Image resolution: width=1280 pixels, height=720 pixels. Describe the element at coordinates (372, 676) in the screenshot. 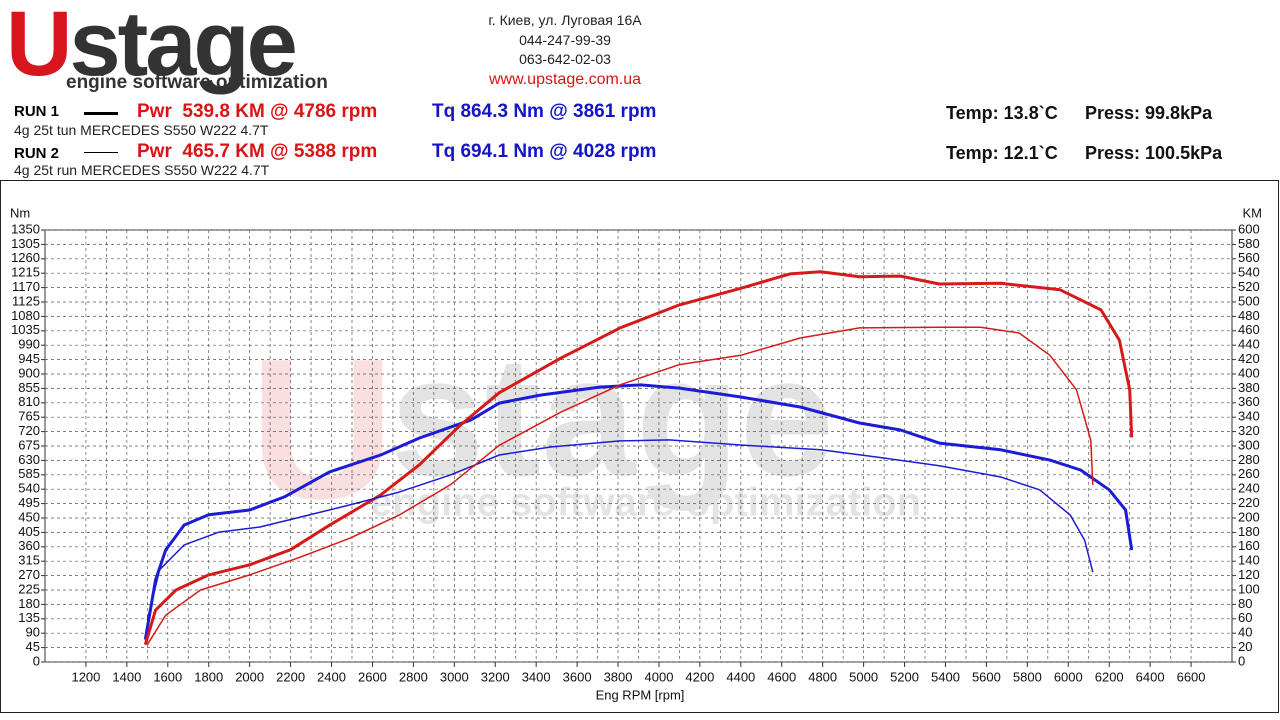

I see `x-tick-label: 2600` at that location.